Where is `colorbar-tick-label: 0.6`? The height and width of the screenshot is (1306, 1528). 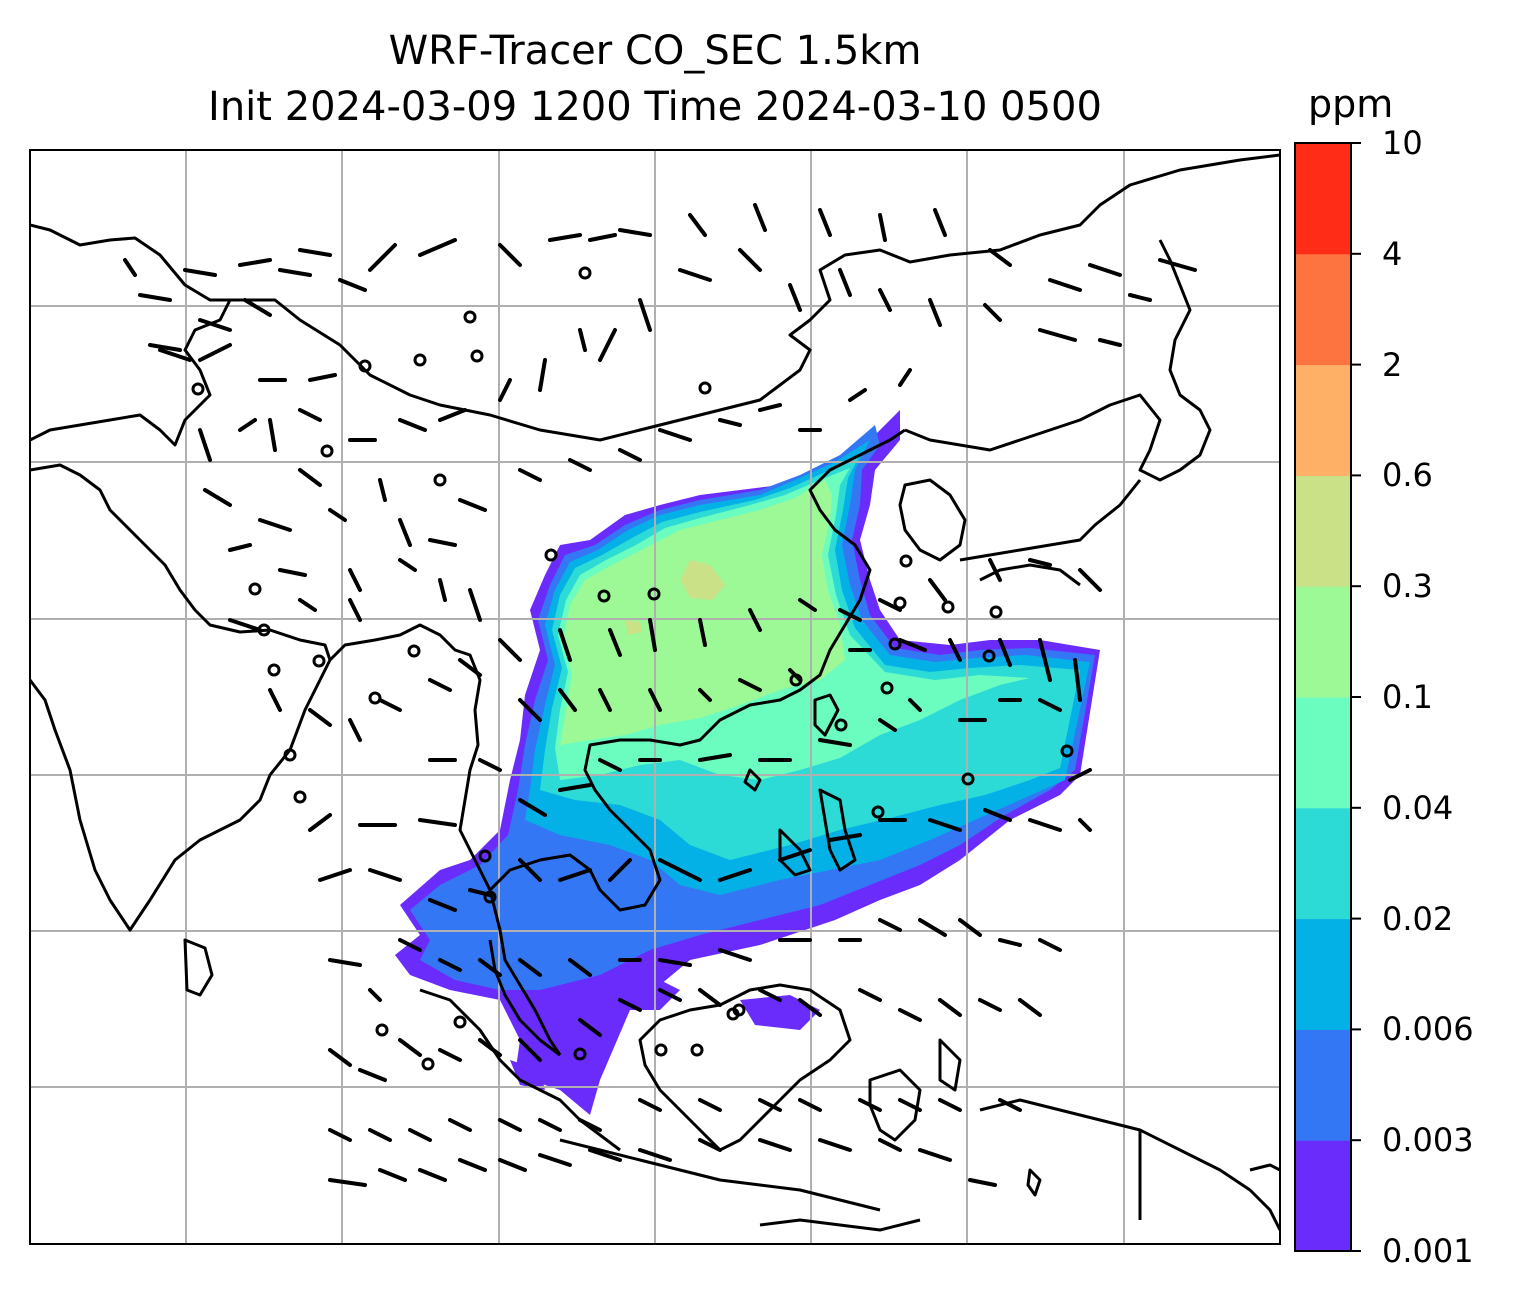
colorbar-tick-label: 0.6 is located at coordinates (1407, 475).